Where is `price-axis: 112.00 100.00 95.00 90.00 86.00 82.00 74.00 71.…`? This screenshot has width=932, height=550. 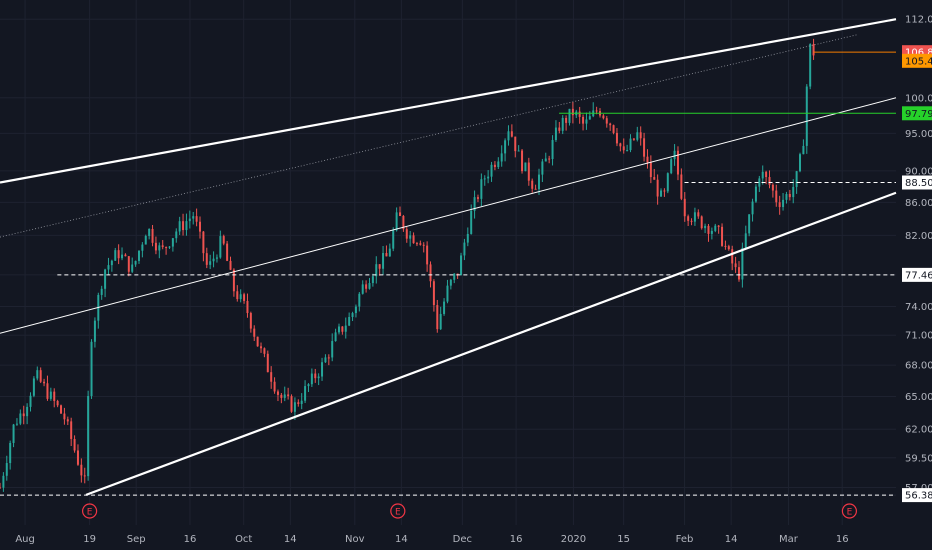 price-axis: 112.00 100.00 95.00 90.00 86.00 82.00 74.00 71.… is located at coordinates (917, 259).